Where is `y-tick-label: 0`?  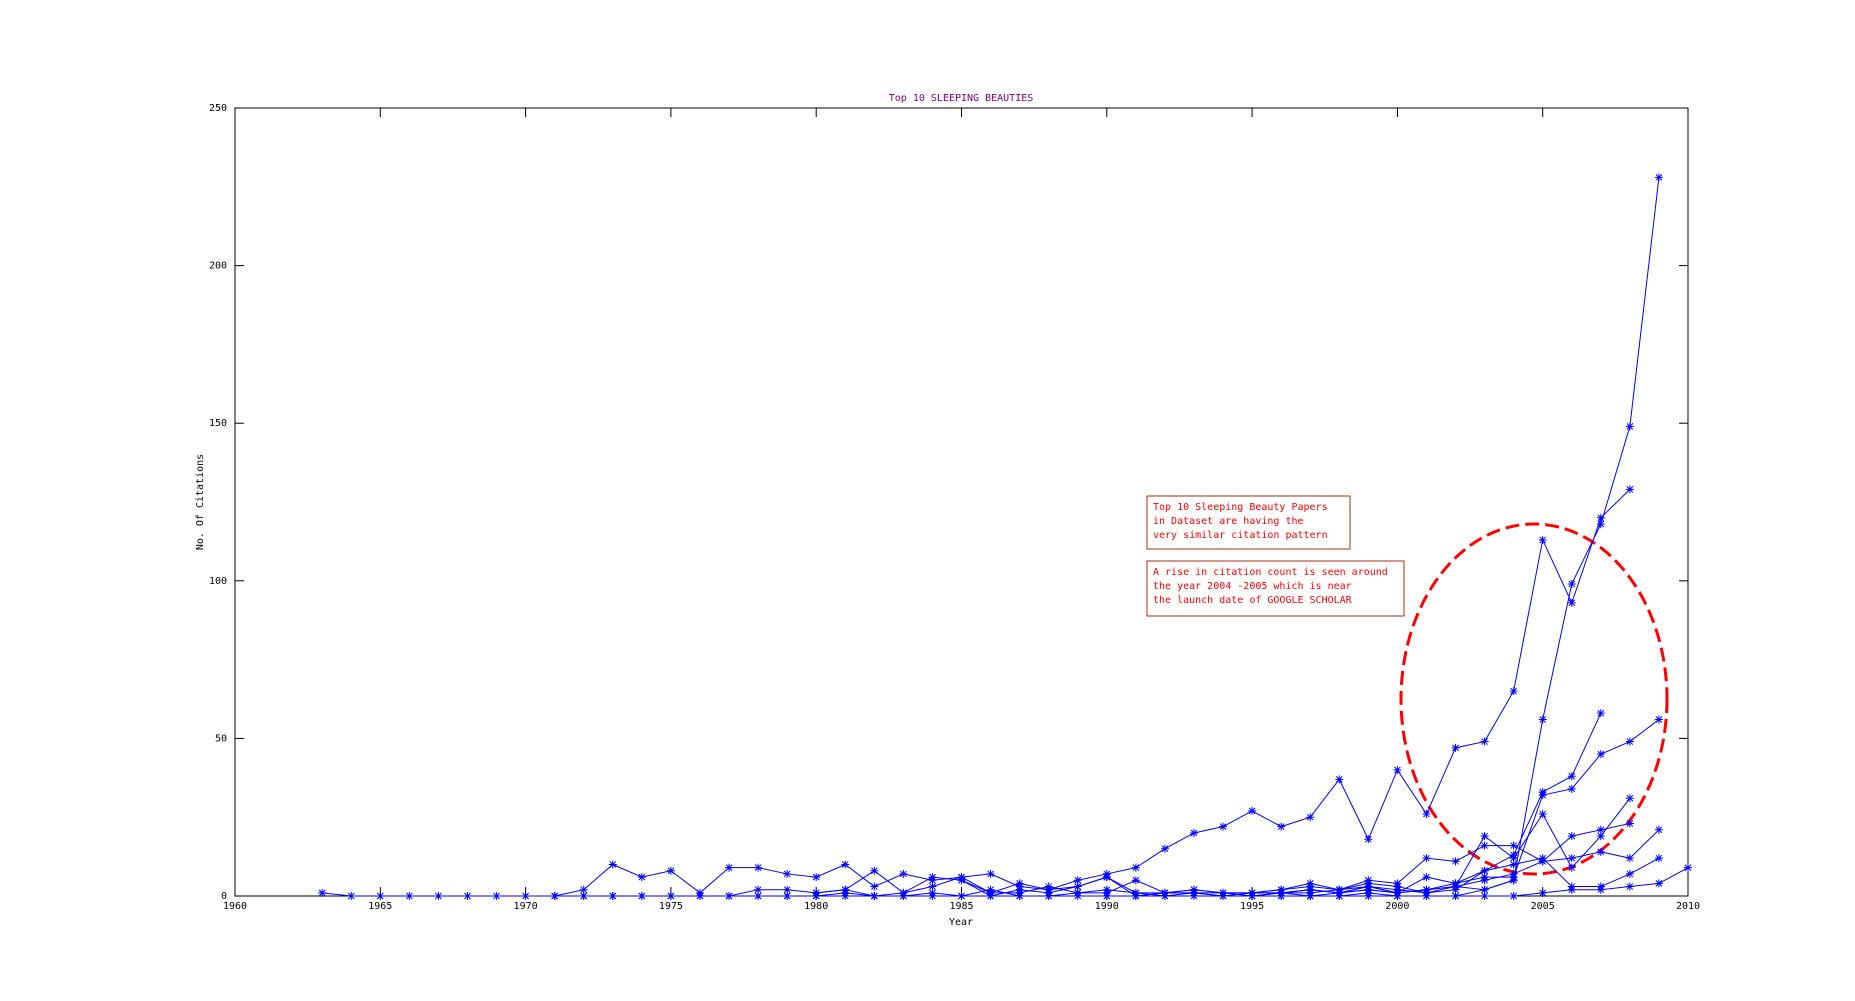
y-tick-label: 0 is located at coordinates (224, 896).